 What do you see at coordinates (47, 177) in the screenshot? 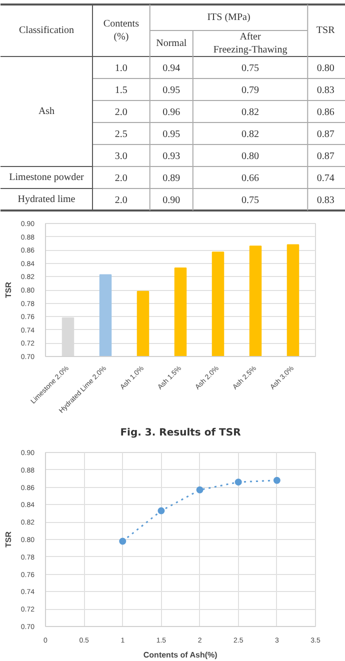
I see `y-tick-label: Limestone powder` at bounding box center [47, 177].